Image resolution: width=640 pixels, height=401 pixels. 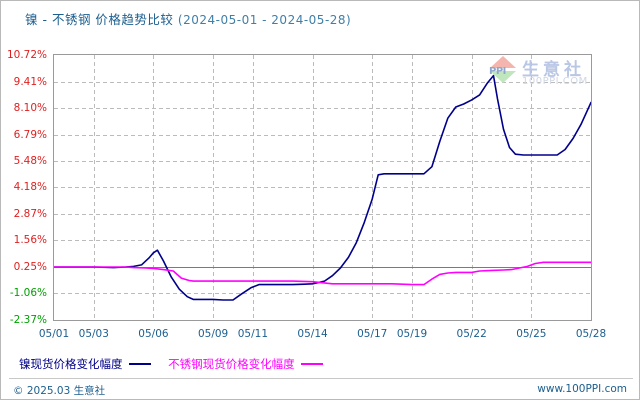 I want to click on copyright-text: © 2025.03 生意社, so click(x=59, y=391).